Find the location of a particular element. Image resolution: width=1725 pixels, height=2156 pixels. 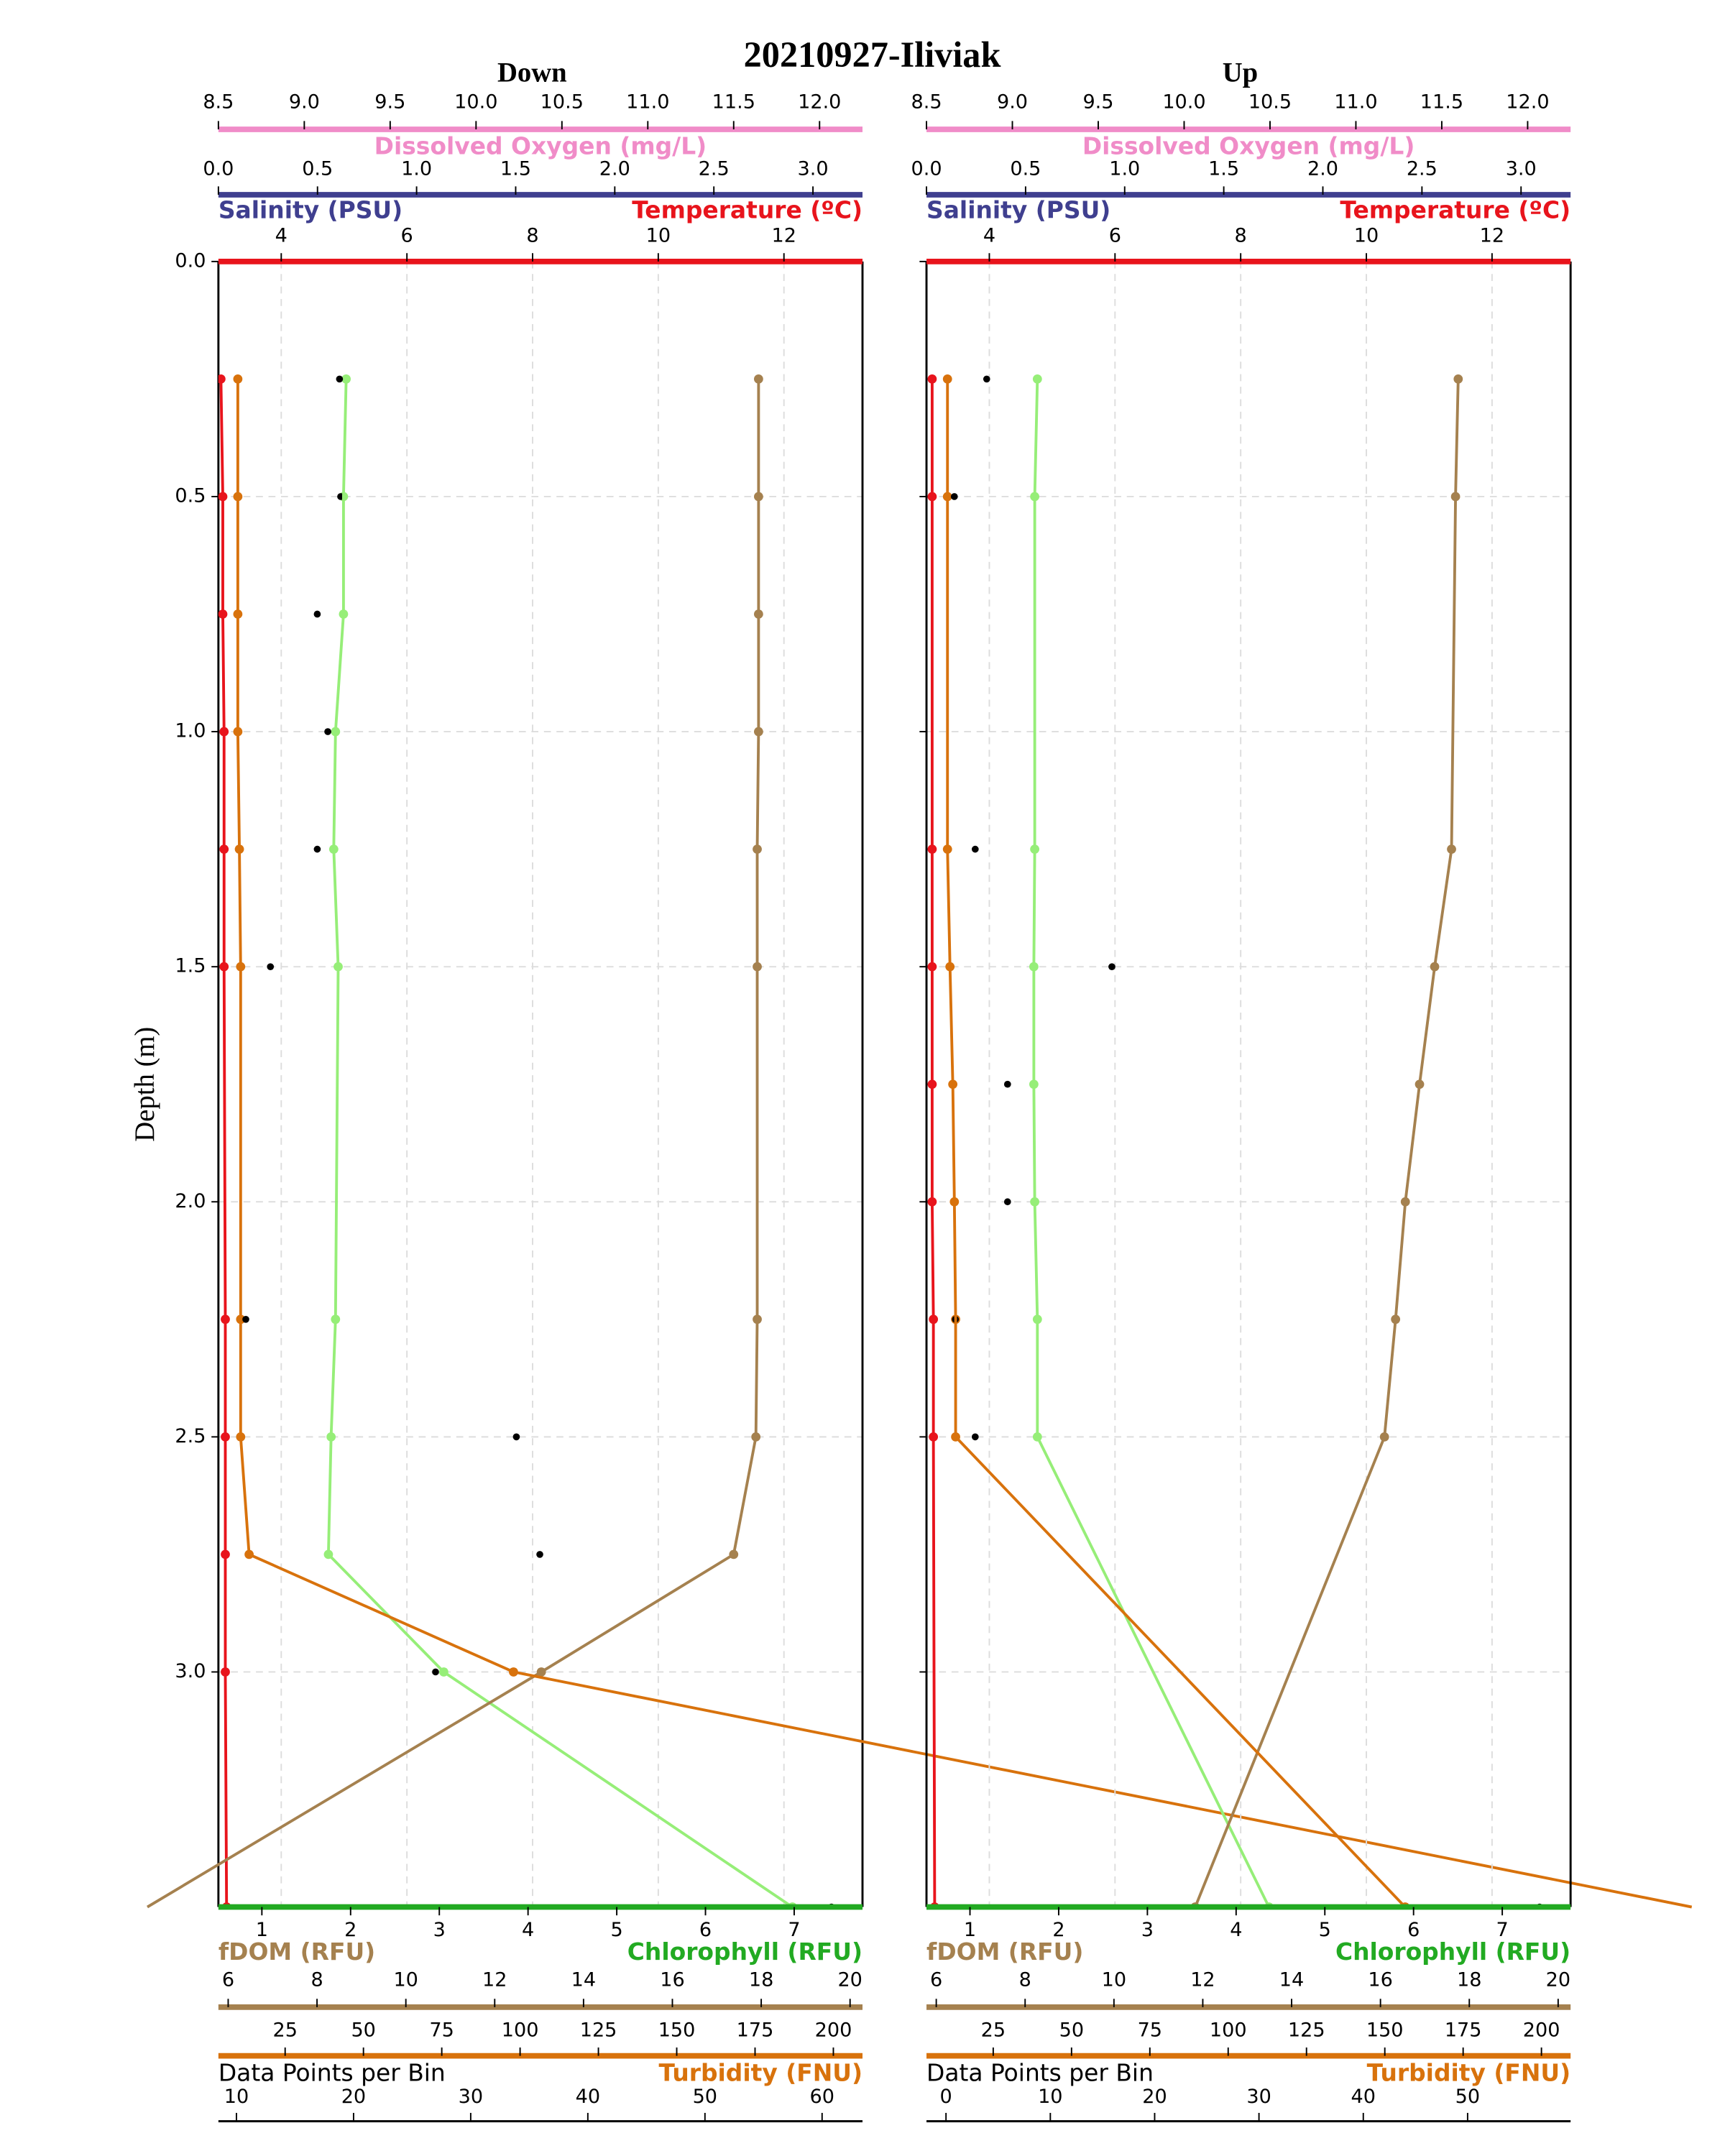

panel-title: Up is located at coordinates (1240, 72).